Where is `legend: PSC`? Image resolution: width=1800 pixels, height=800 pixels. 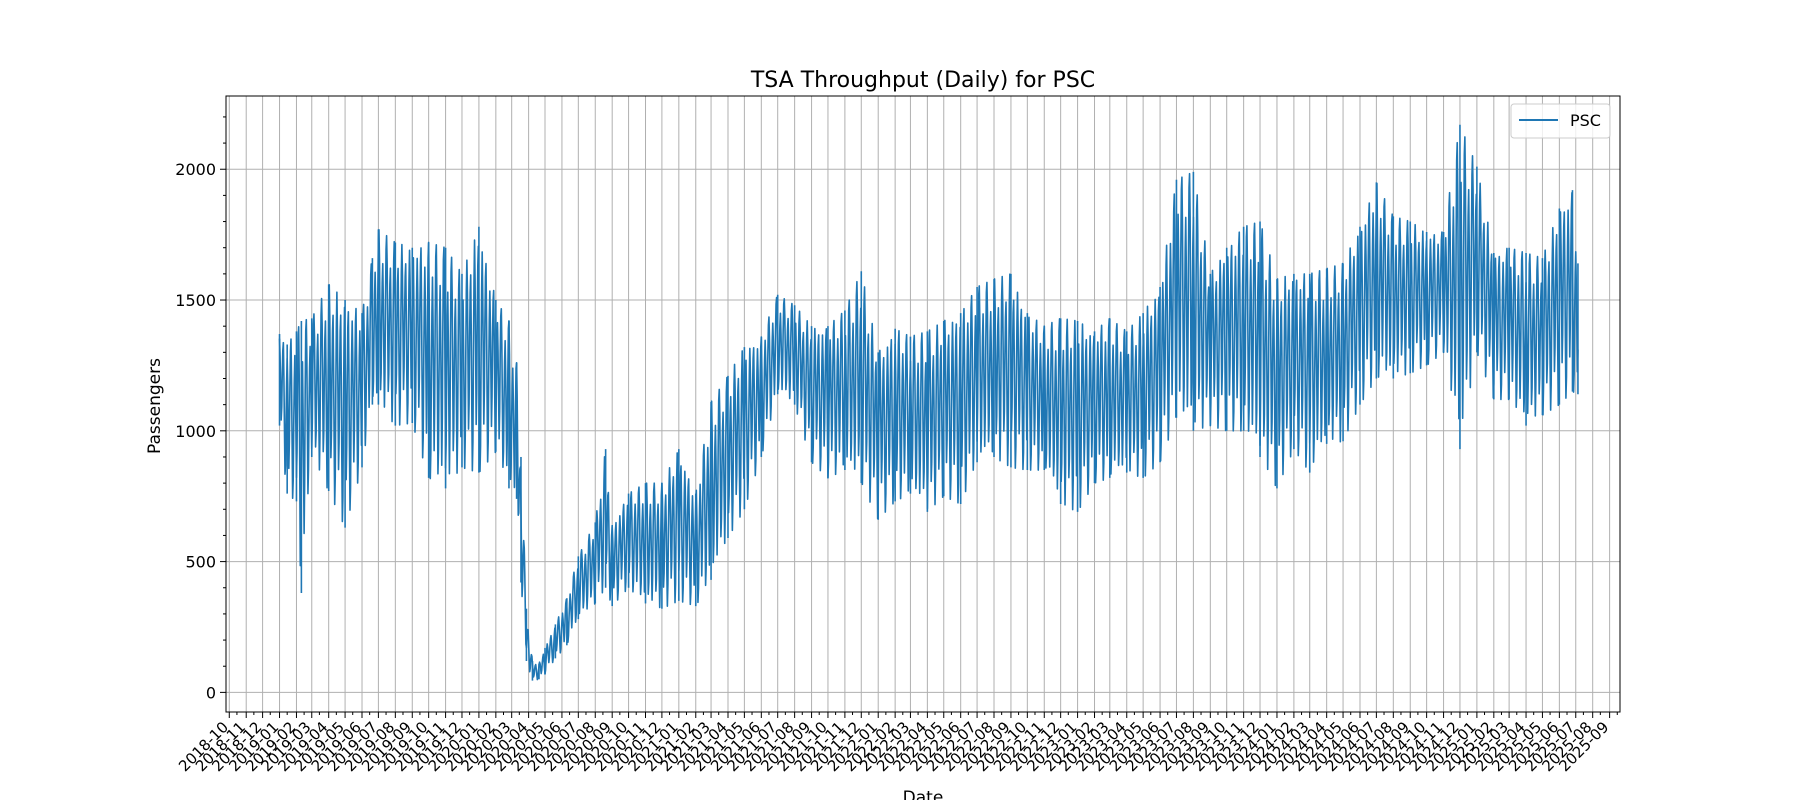
legend: PSC is located at coordinates (1560, 121).